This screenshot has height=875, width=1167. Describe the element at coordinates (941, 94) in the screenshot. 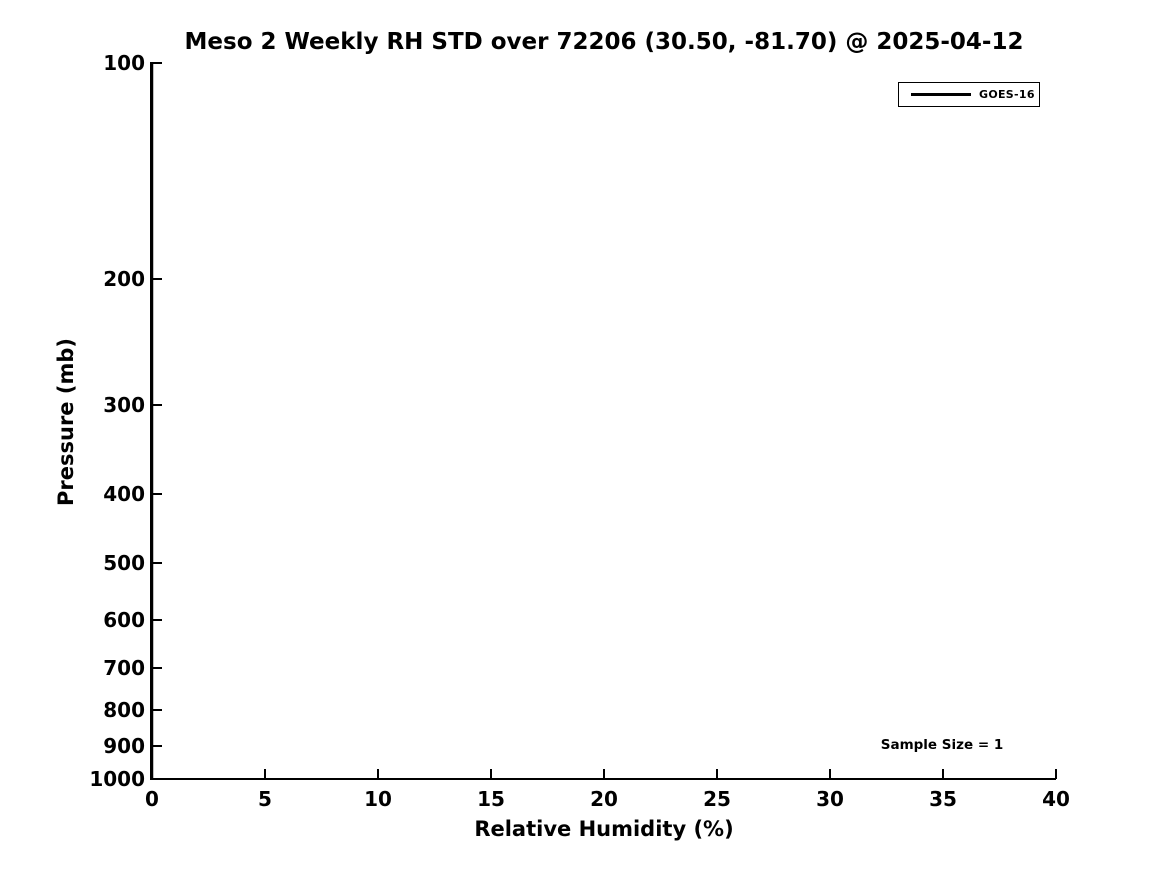

I see `legend-line-sample` at that location.